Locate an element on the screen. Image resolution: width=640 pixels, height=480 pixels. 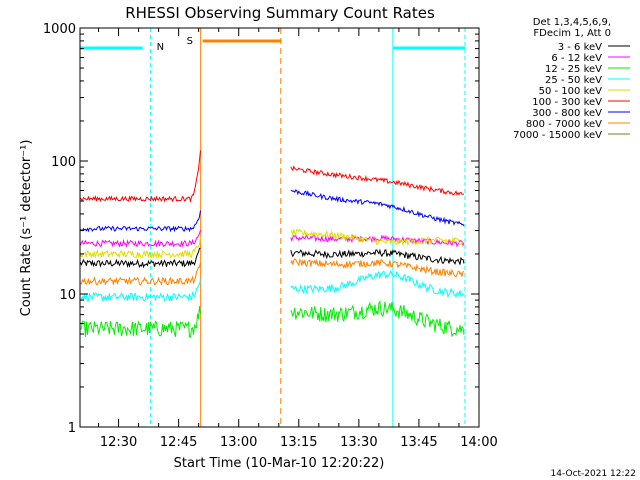
y-tick-label: 100 is located at coordinates (63, 162).